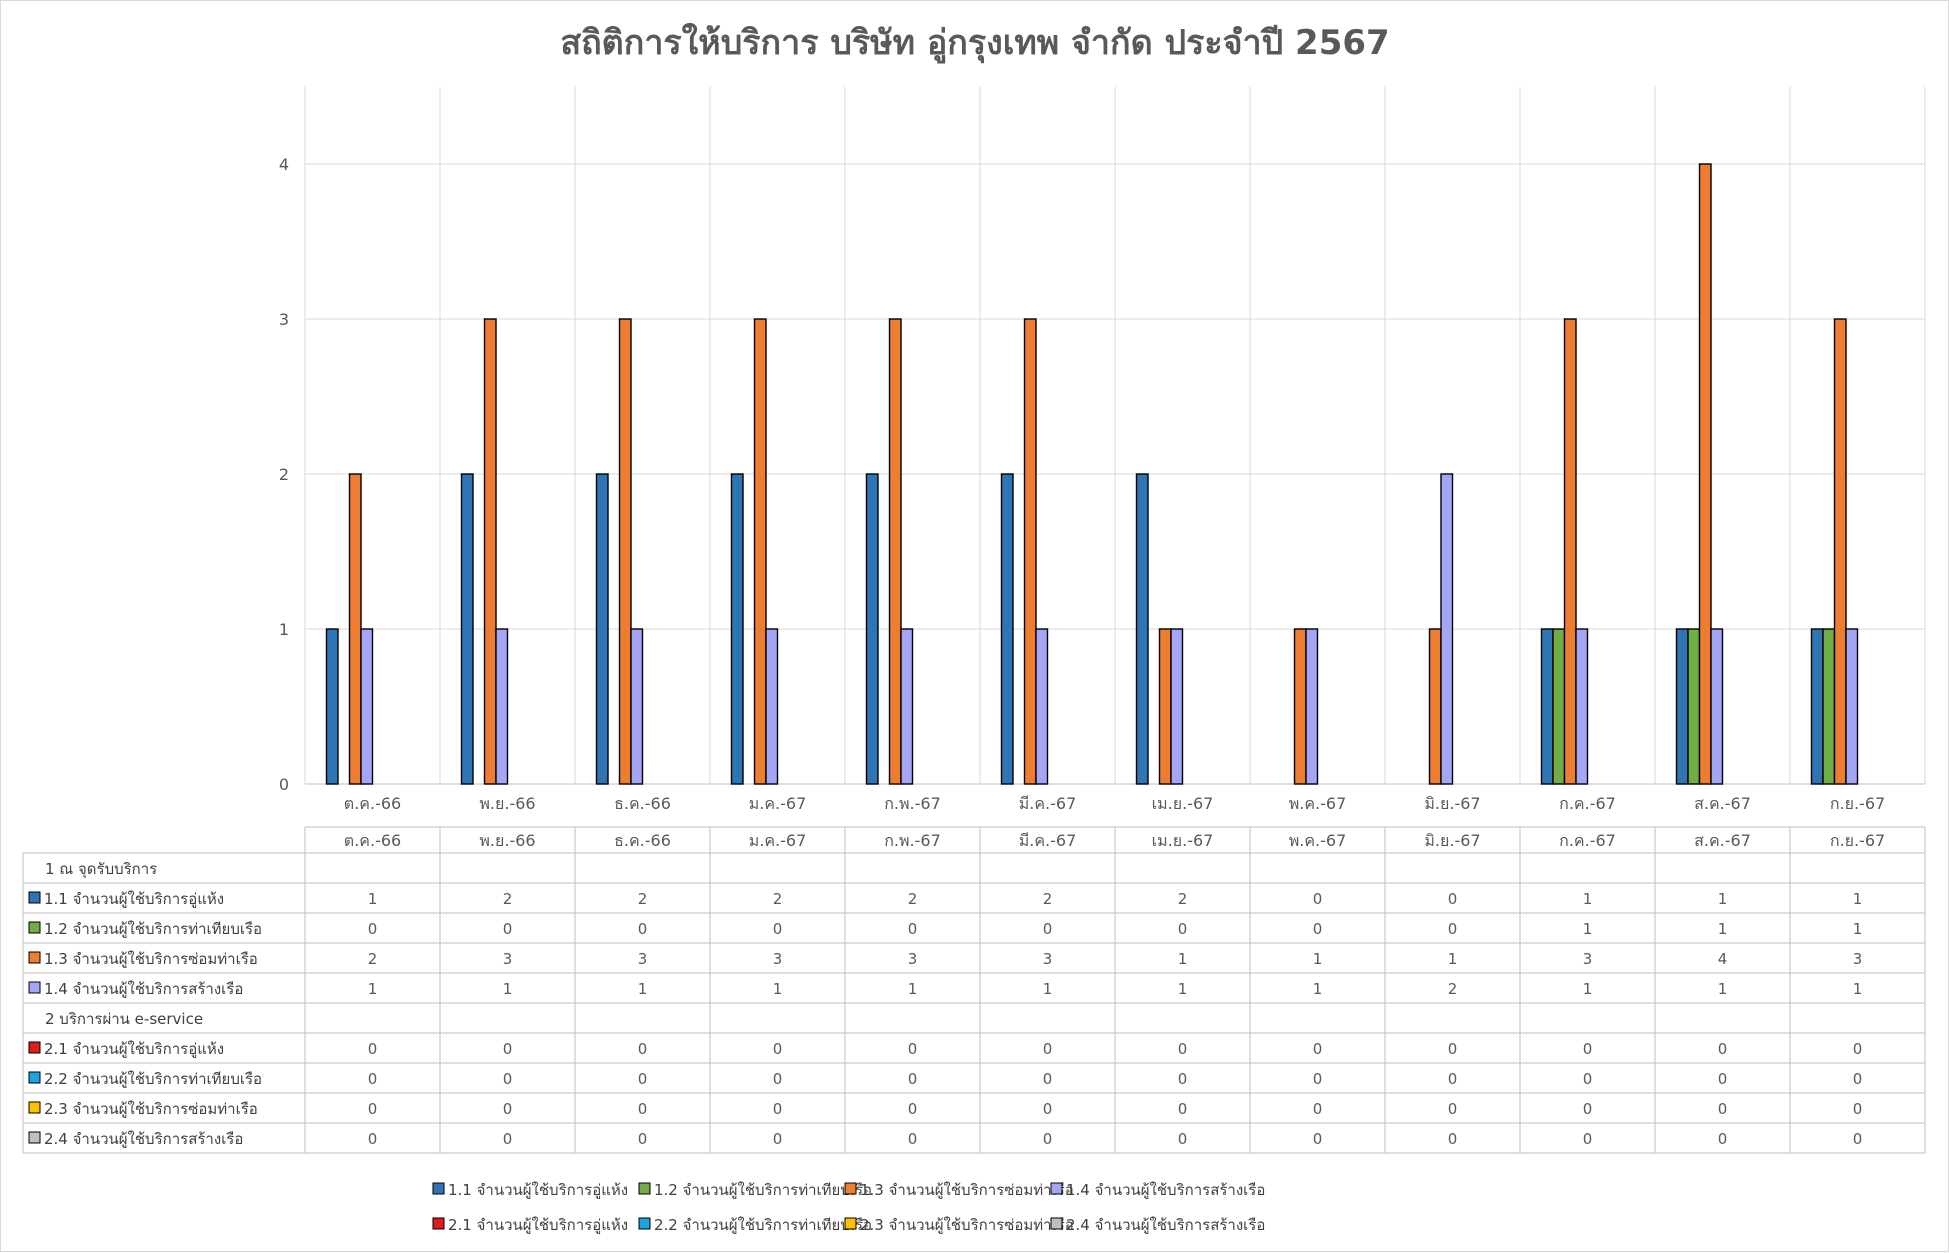 The height and width of the screenshot is (1253, 1949). What do you see at coordinates (642, 803) in the screenshot?
I see `x-tick-label: ธ.ค.-66` at bounding box center [642, 803].